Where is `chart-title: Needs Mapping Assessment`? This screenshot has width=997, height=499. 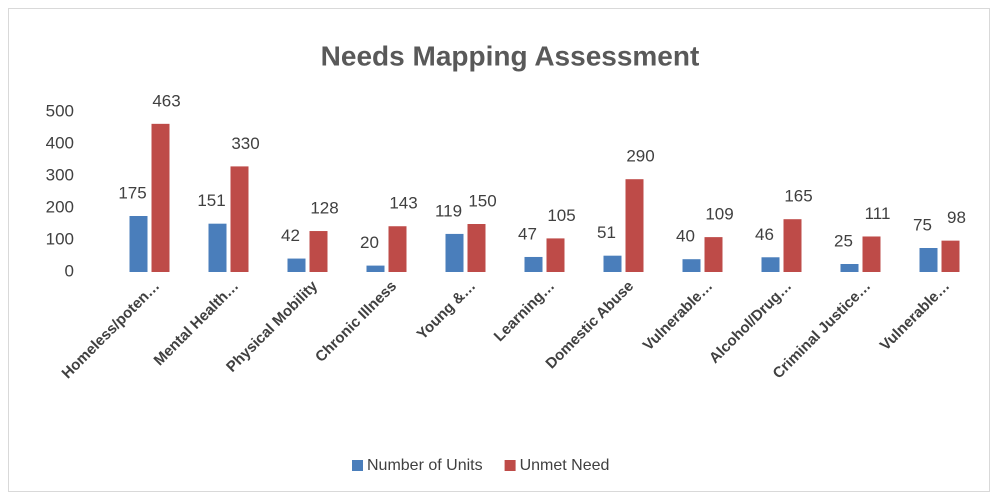
chart-title: Needs Mapping Assessment is located at coordinates (510, 55).